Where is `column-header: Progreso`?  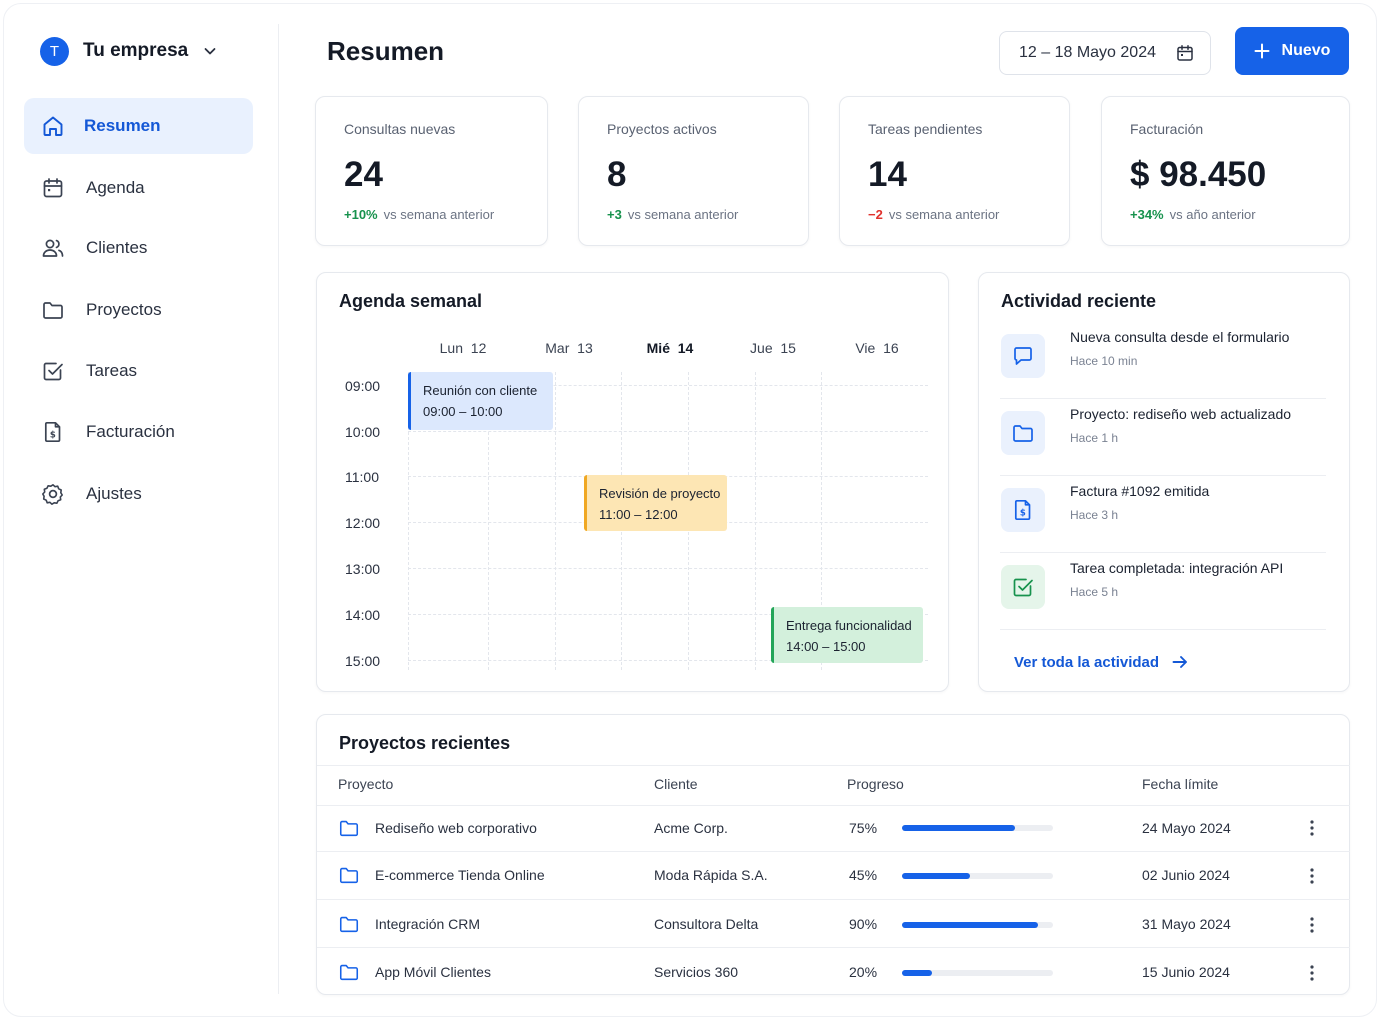 column-header: Progreso is located at coordinates (875, 784).